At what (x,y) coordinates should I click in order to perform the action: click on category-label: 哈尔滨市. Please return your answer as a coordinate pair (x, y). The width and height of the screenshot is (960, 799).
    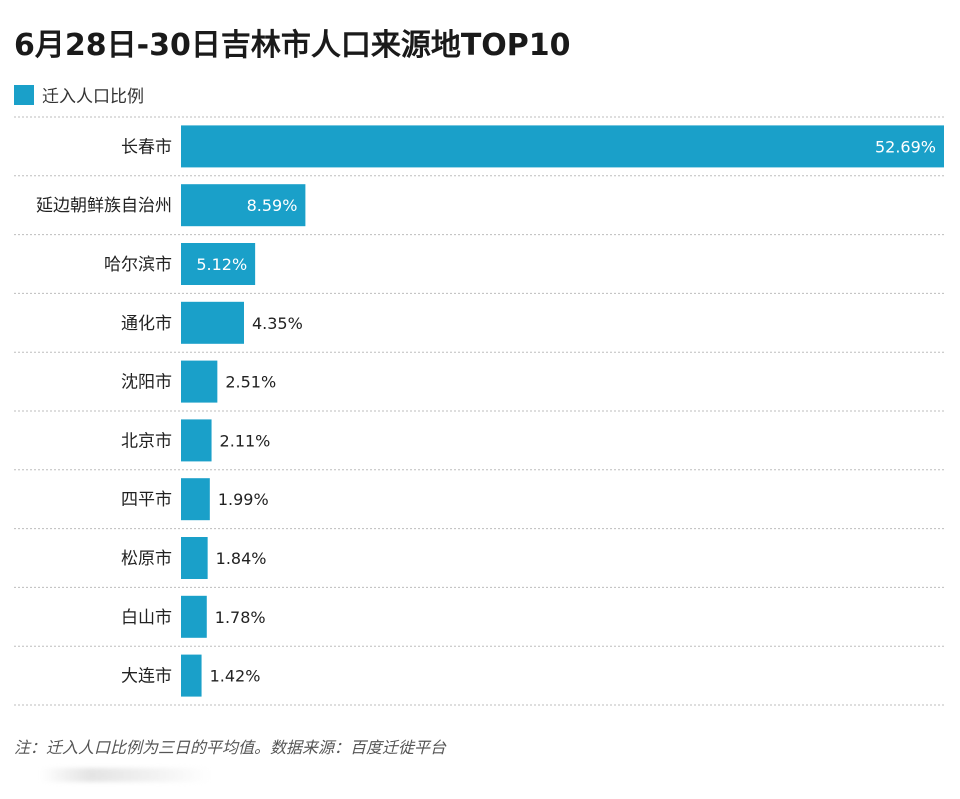
    Looking at the image, I should click on (138, 265).